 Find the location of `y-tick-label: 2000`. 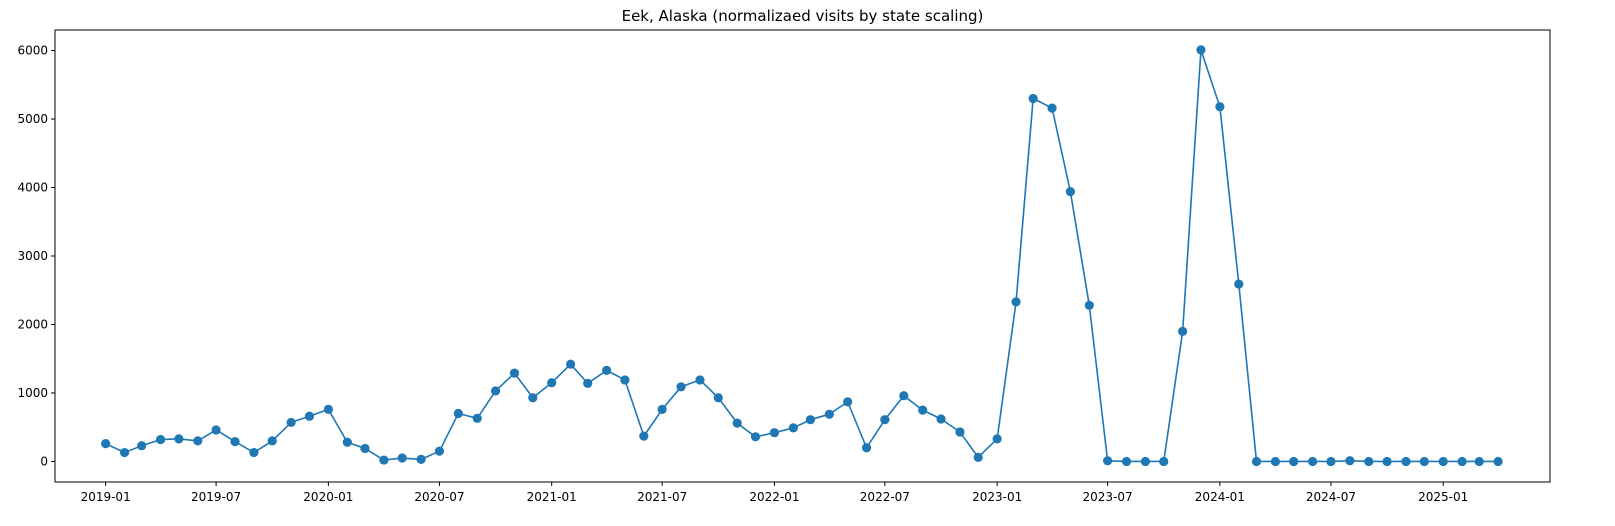

y-tick-label: 2000 is located at coordinates (32, 324).